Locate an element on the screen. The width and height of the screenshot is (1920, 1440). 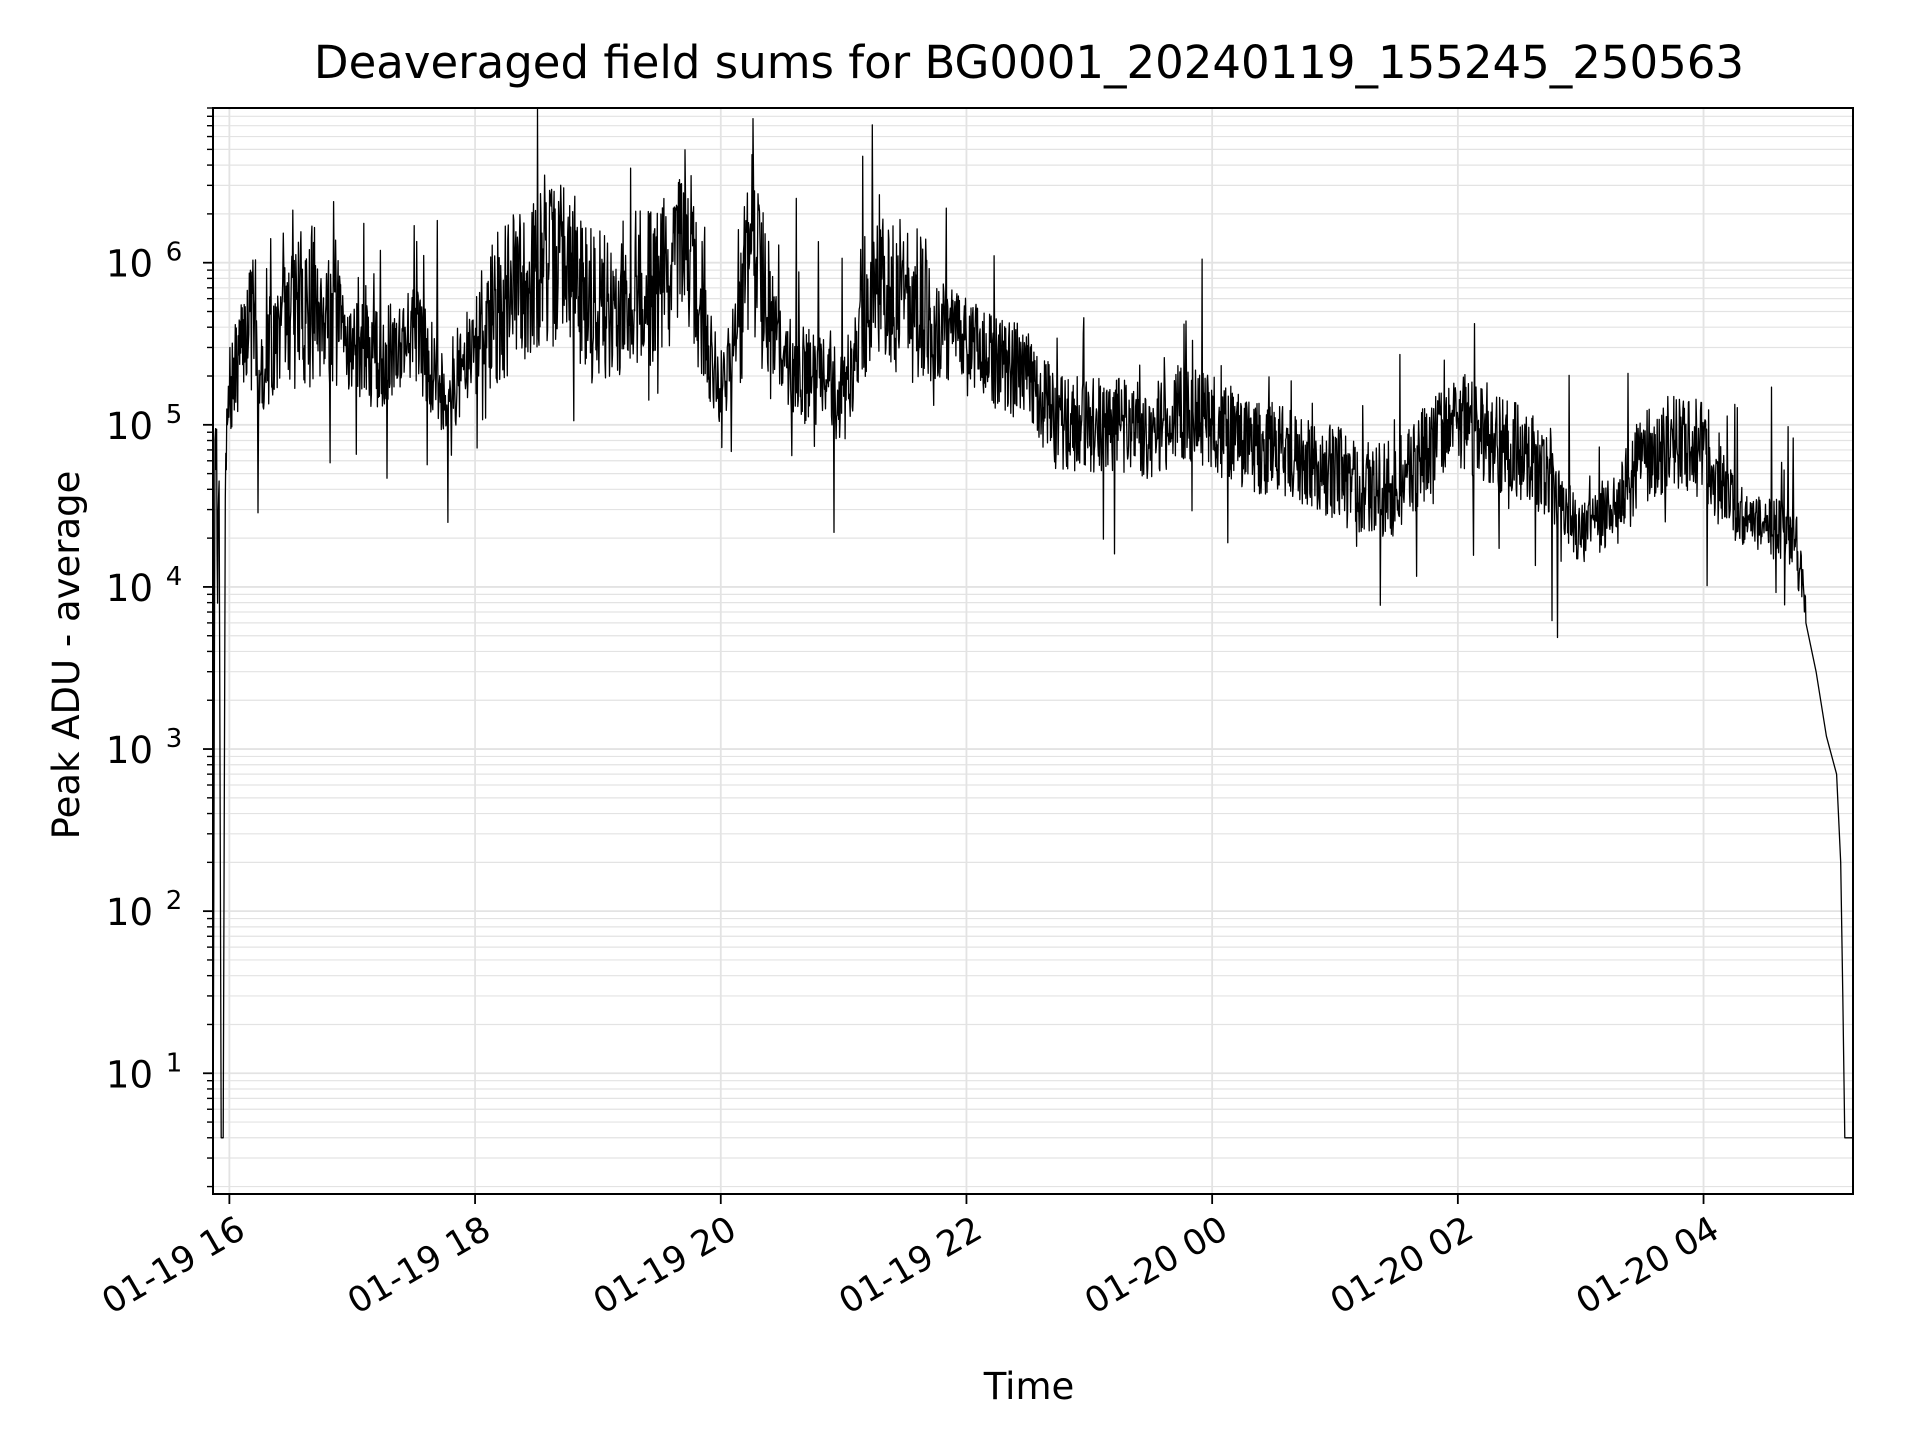
y-tick-label-exponent: 3 is located at coordinates (174, 739).